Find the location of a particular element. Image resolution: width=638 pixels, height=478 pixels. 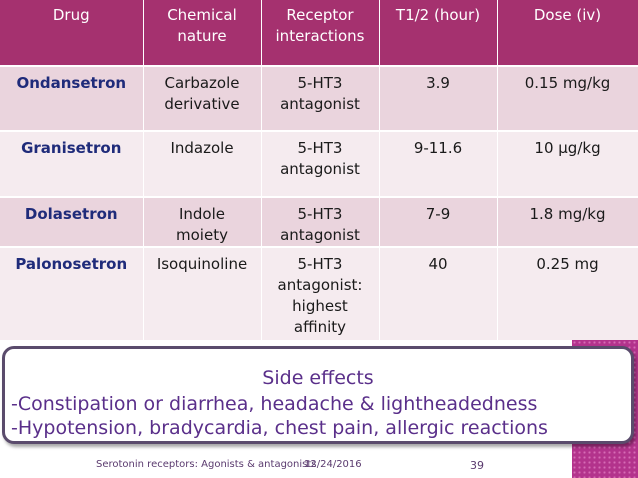

header-text: Chemical is located at coordinates (202, 15).